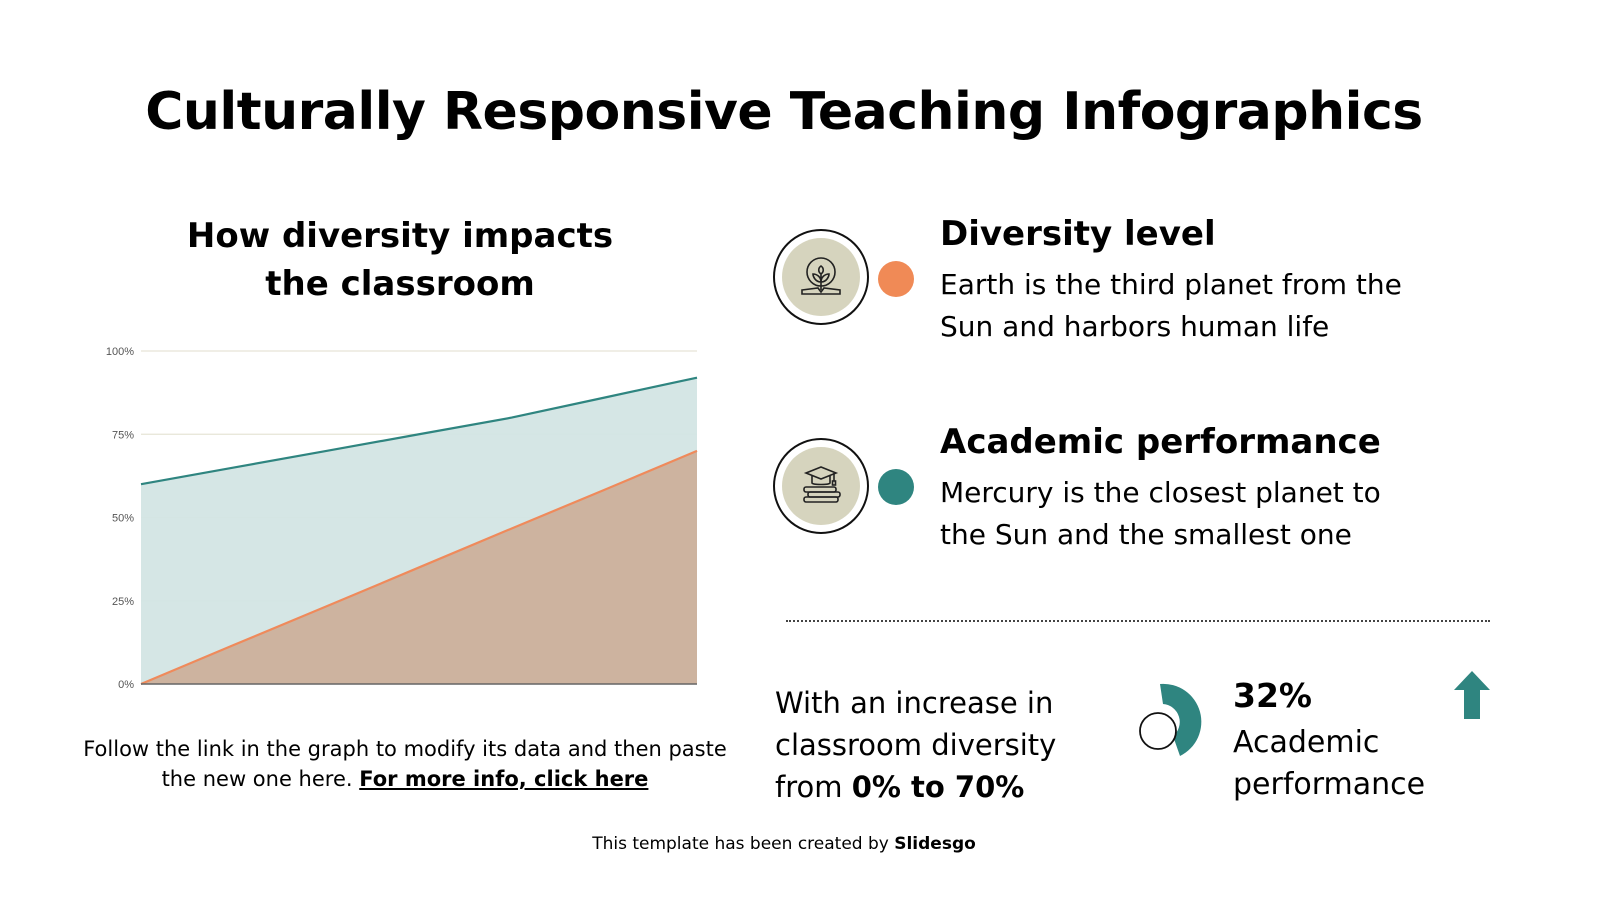 This screenshot has height=900, width=1600. What do you see at coordinates (123, 519) in the screenshot?
I see `svg-text: 50%` at bounding box center [123, 519].